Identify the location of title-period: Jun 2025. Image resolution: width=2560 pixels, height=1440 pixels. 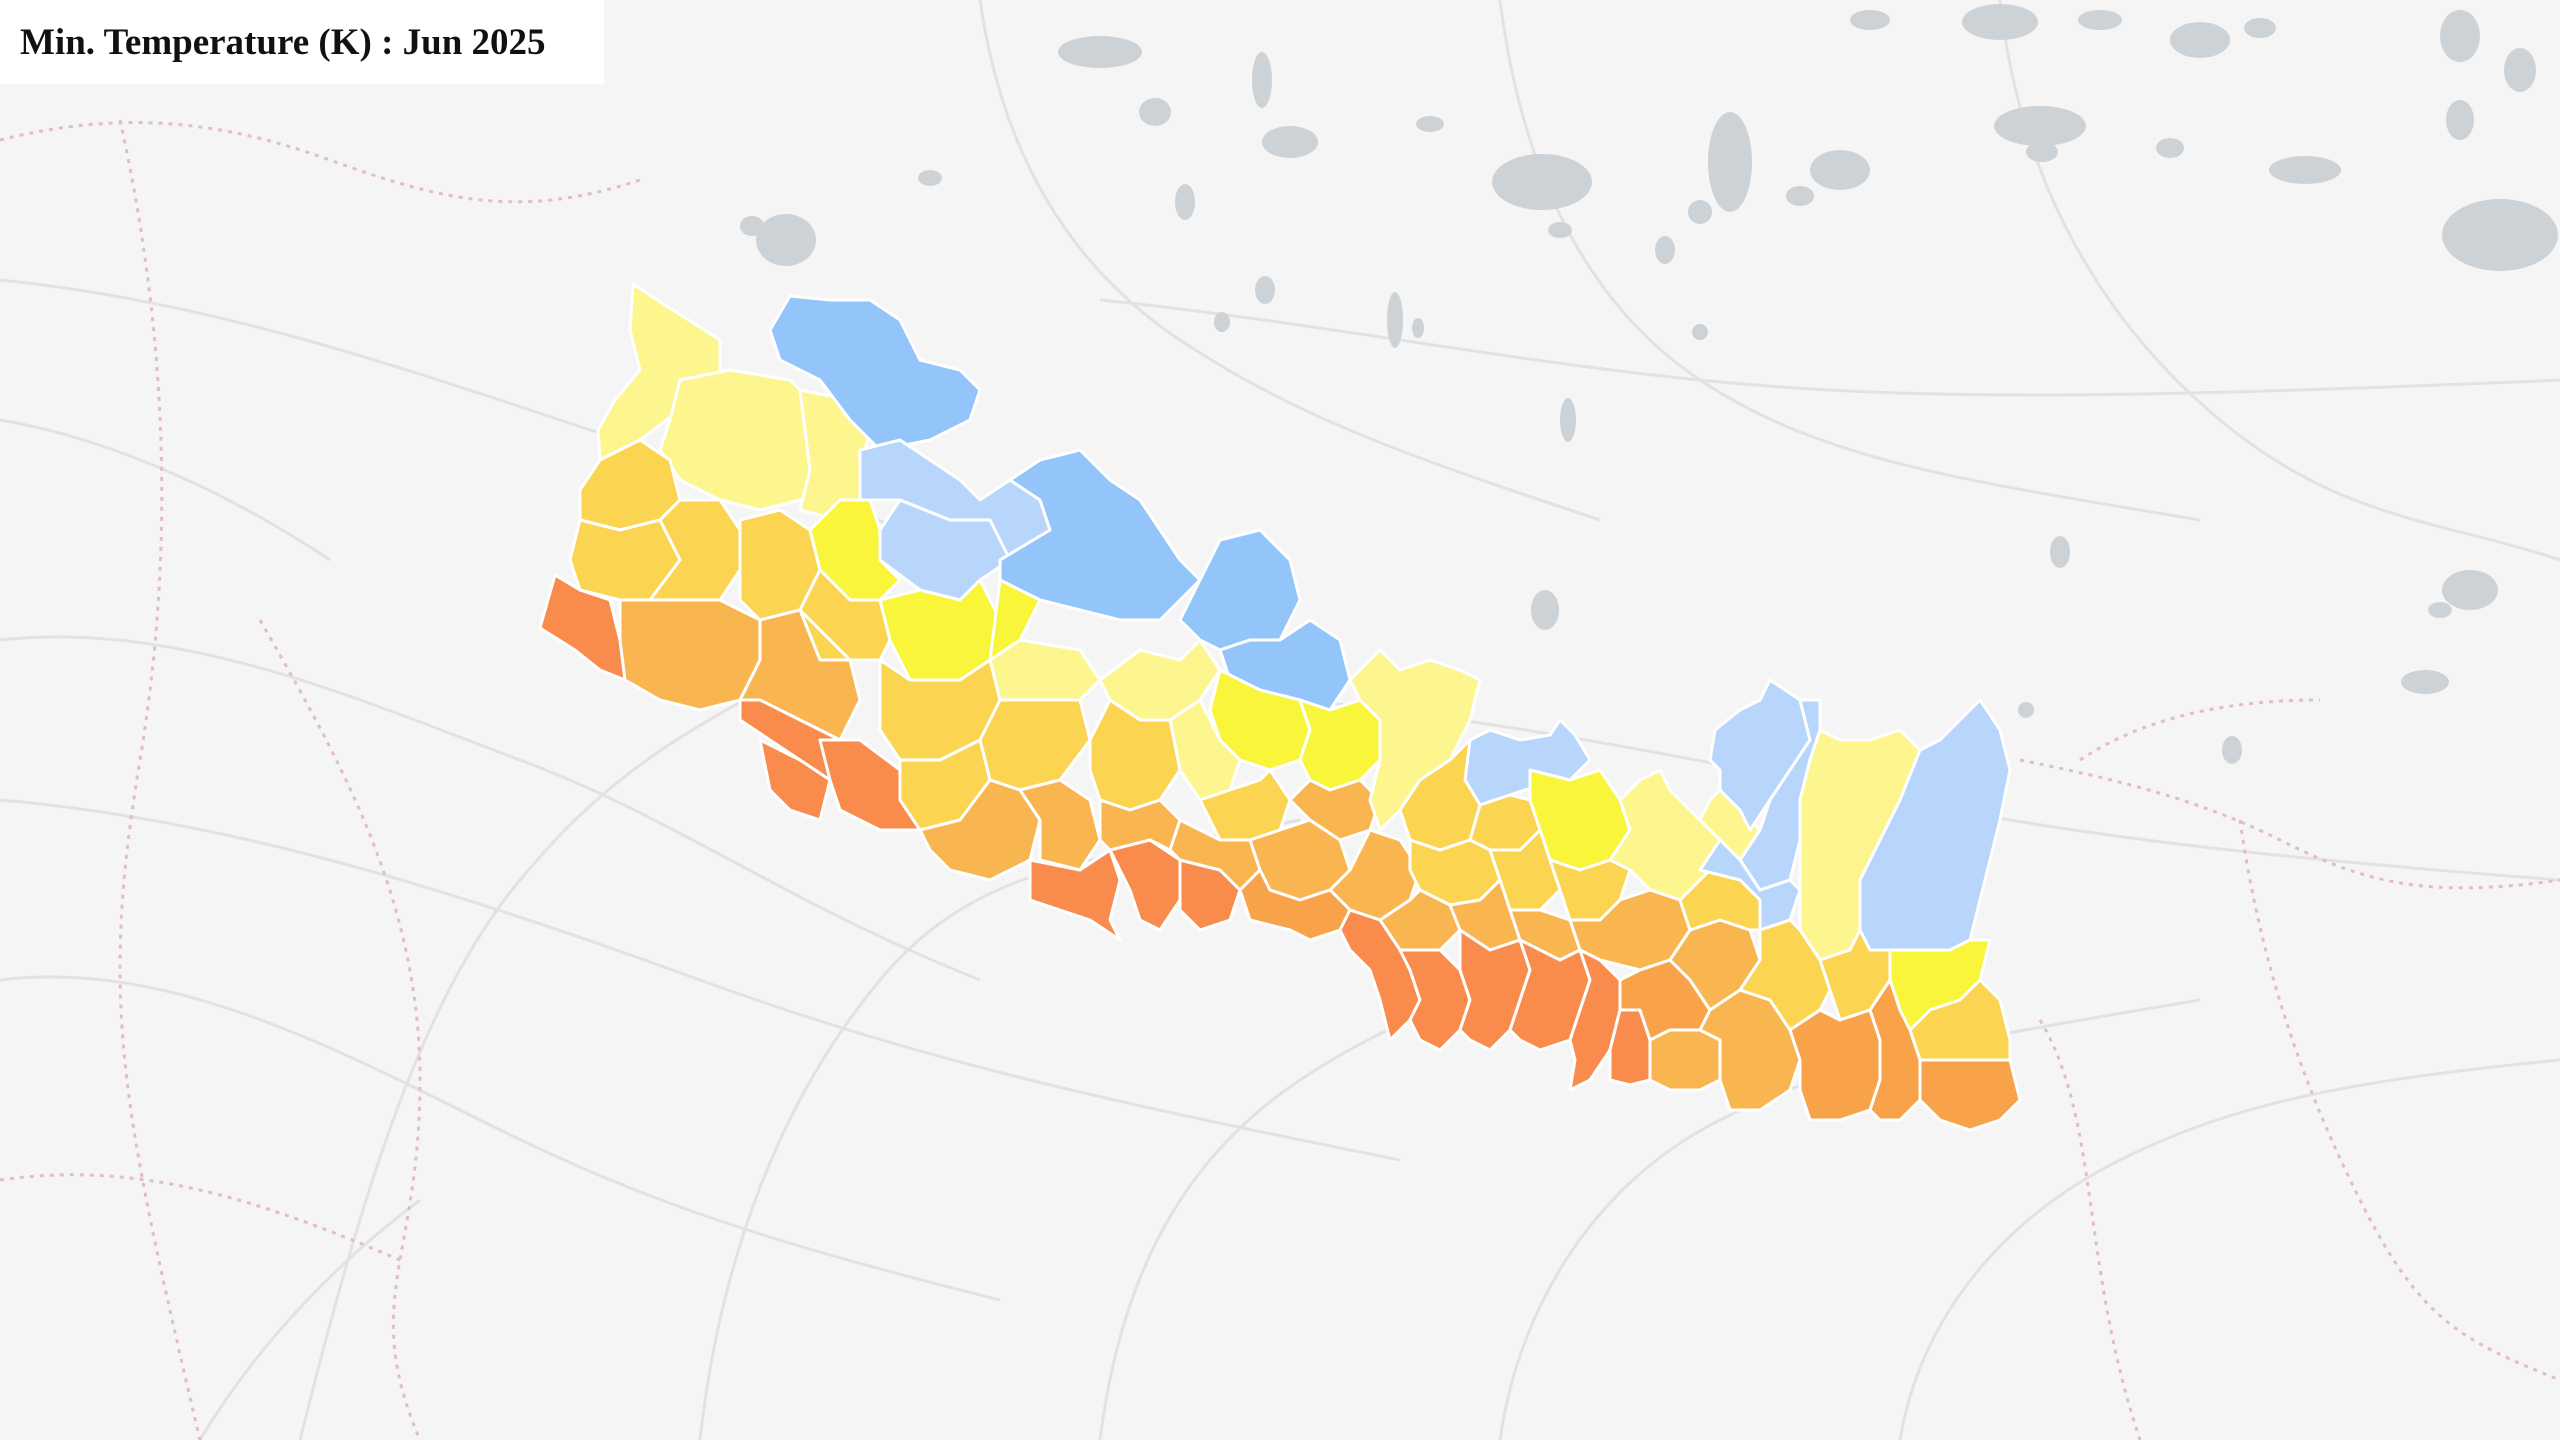
(474, 42).